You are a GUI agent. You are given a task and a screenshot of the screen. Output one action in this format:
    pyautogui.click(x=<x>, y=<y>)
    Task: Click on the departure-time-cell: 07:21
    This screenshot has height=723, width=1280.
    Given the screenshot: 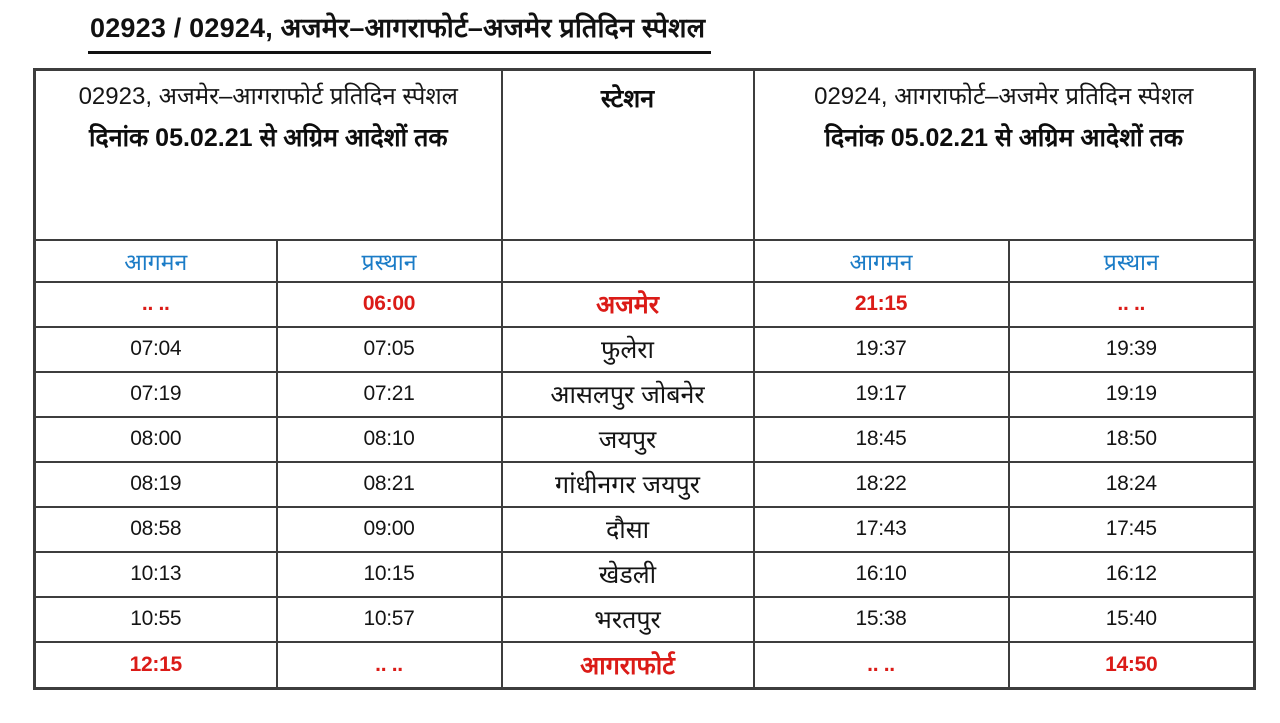 What is the action you would take?
    pyautogui.click(x=389, y=394)
    